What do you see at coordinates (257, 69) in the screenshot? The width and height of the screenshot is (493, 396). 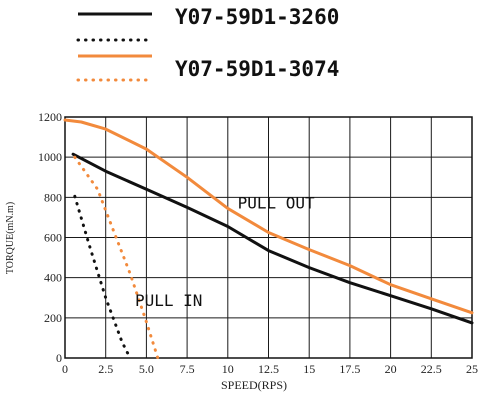 I see `legend-label: Y07-59D1-3074` at bounding box center [257, 69].